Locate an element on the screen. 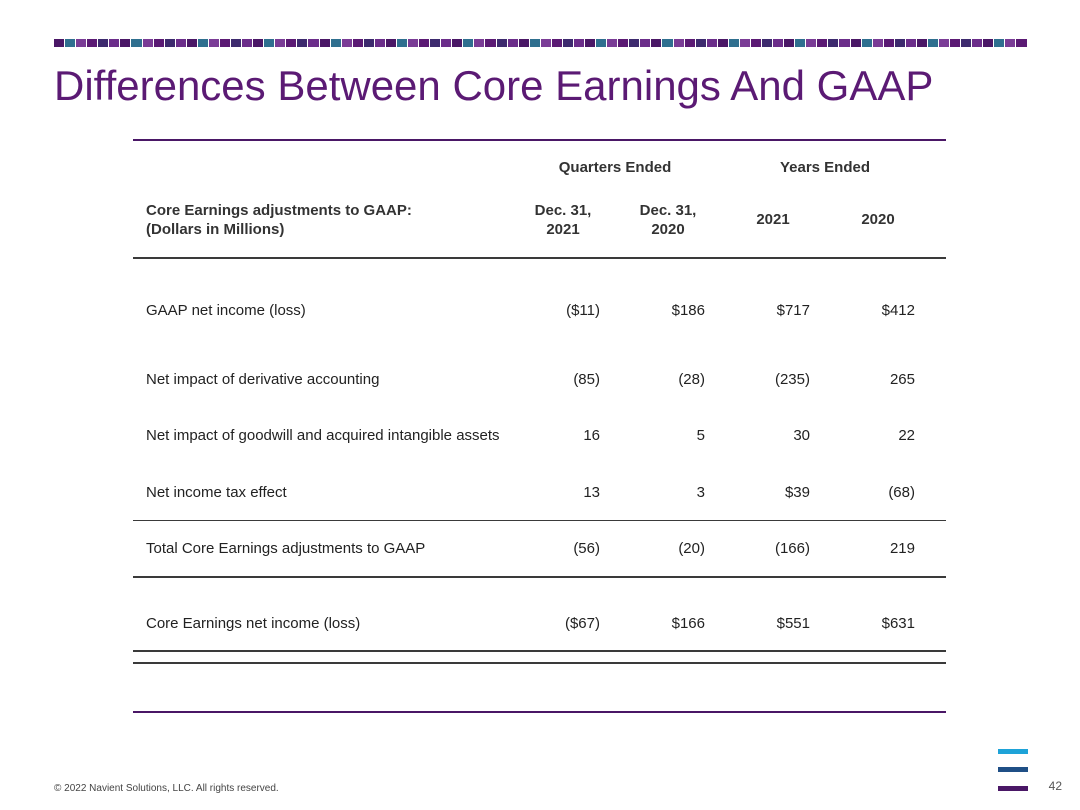 Image resolution: width=1080 pixels, height=810 pixels. cell-q2021: 13 is located at coordinates (591, 492).